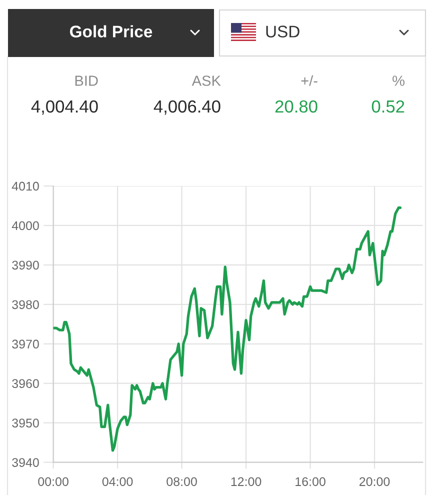  What do you see at coordinates (311, 481) in the screenshot?
I see `x-tick-label: 16:00` at bounding box center [311, 481].